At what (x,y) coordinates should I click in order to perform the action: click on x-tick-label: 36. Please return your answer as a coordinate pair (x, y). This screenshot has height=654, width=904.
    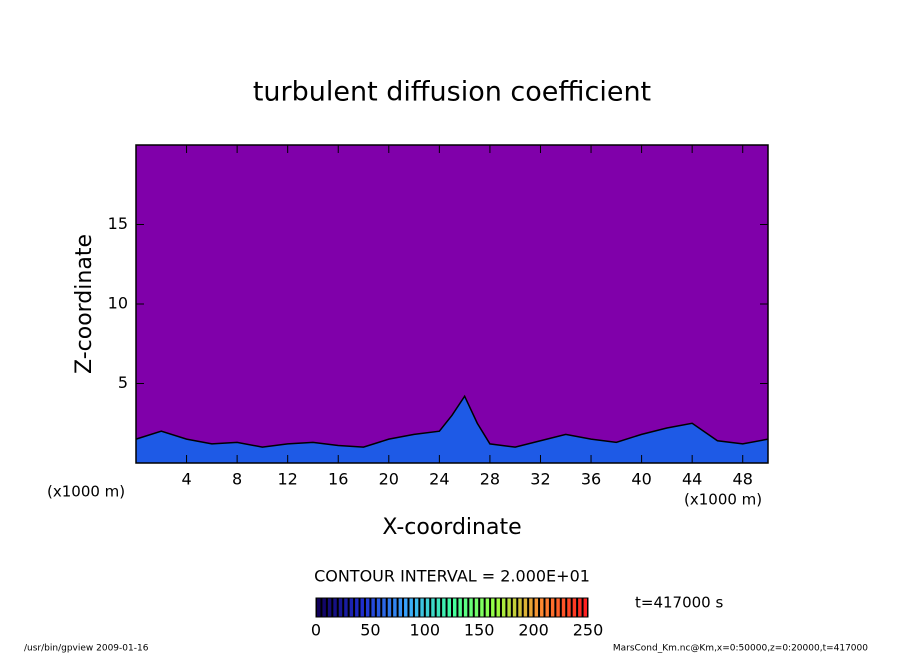
    Looking at the image, I should click on (591, 479).